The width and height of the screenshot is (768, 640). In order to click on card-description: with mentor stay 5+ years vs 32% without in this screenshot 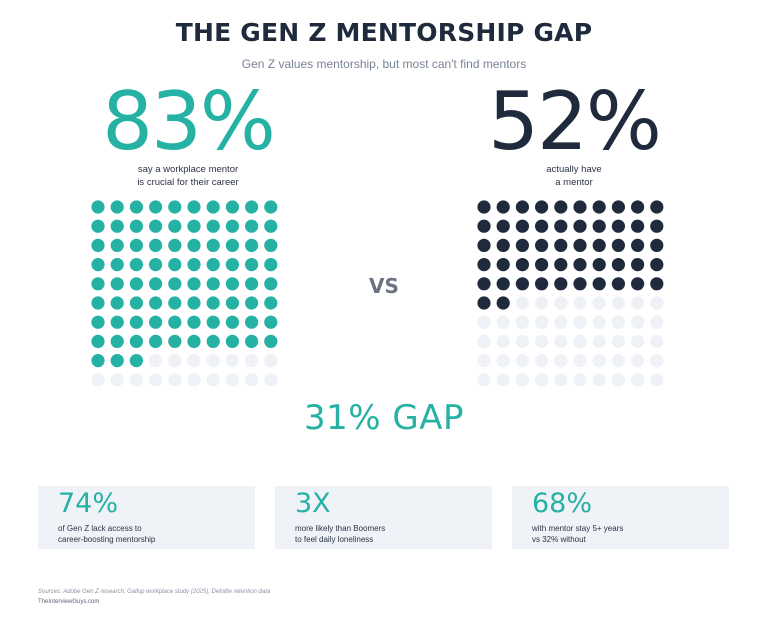, I will do `click(578, 534)`.